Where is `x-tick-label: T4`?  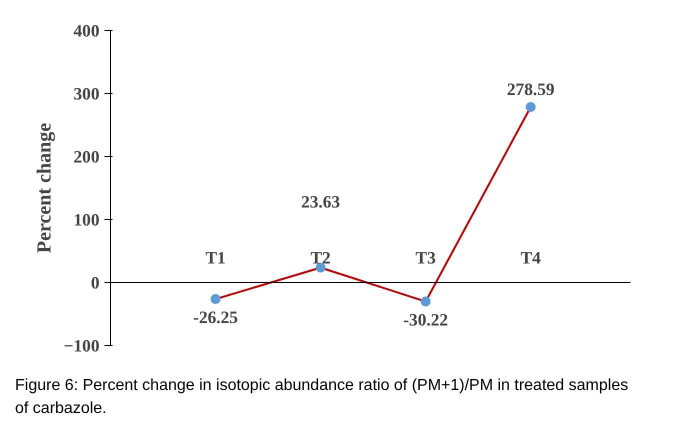
x-tick-label: T4 is located at coordinates (531, 258).